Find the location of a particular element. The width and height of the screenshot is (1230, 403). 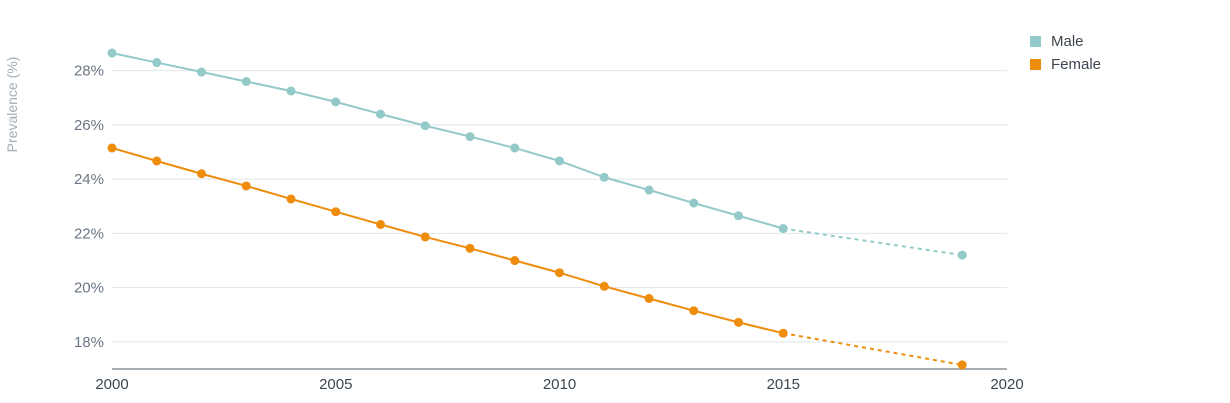

y-axis-label: Prevalence (%) is located at coordinates (12, 105).